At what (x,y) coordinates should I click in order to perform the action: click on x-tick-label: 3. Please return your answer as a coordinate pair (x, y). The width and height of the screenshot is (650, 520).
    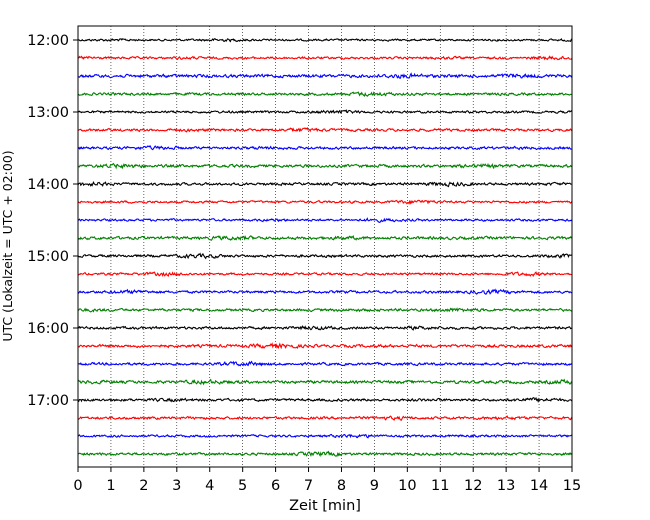
    Looking at the image, I should click on (176, 486).